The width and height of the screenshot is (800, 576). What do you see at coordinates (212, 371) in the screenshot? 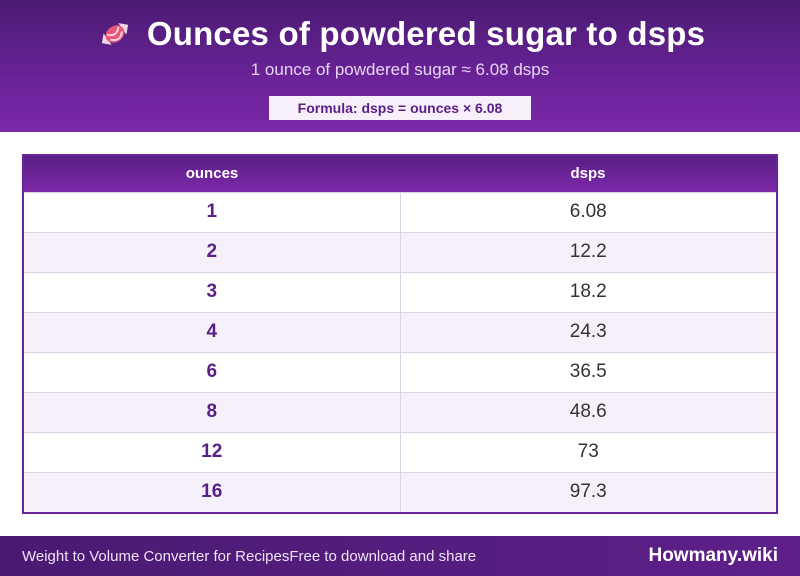
I see `ounces-cell: 6` at bounding box center [212, 371].